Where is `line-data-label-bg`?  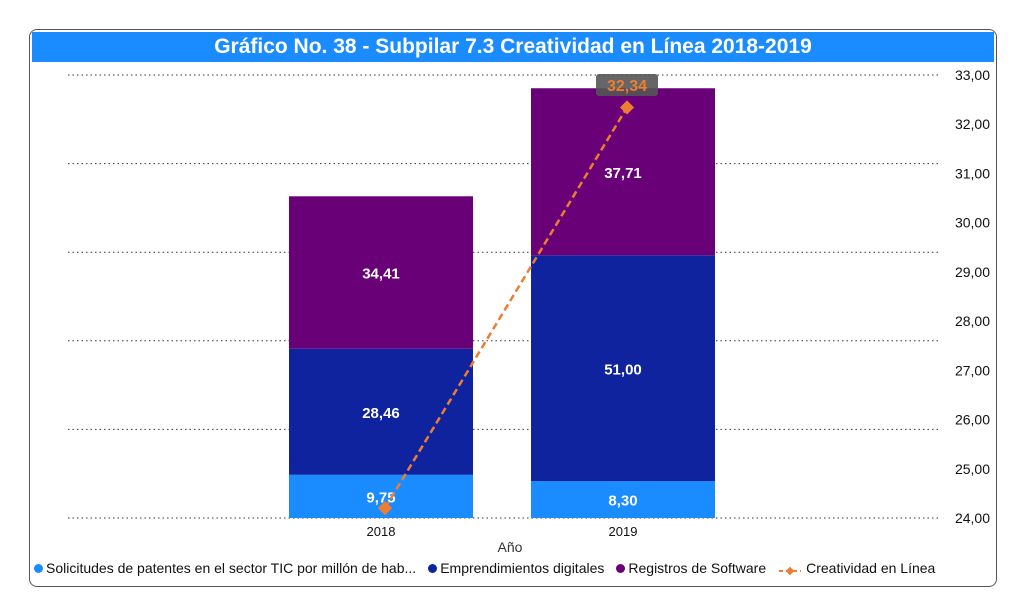 line-data-label-bg is located at coordinates (627, 85).